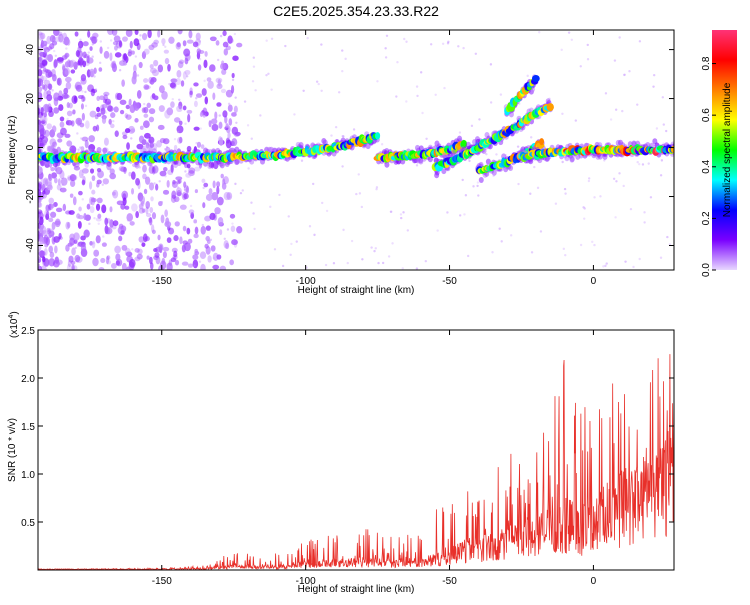 This screenshot has width=750, height=605. Describe the element at coordinates (727, 149) in the screenshot. I see `colorbar-label: Normalized spectral amplitude` at that location.